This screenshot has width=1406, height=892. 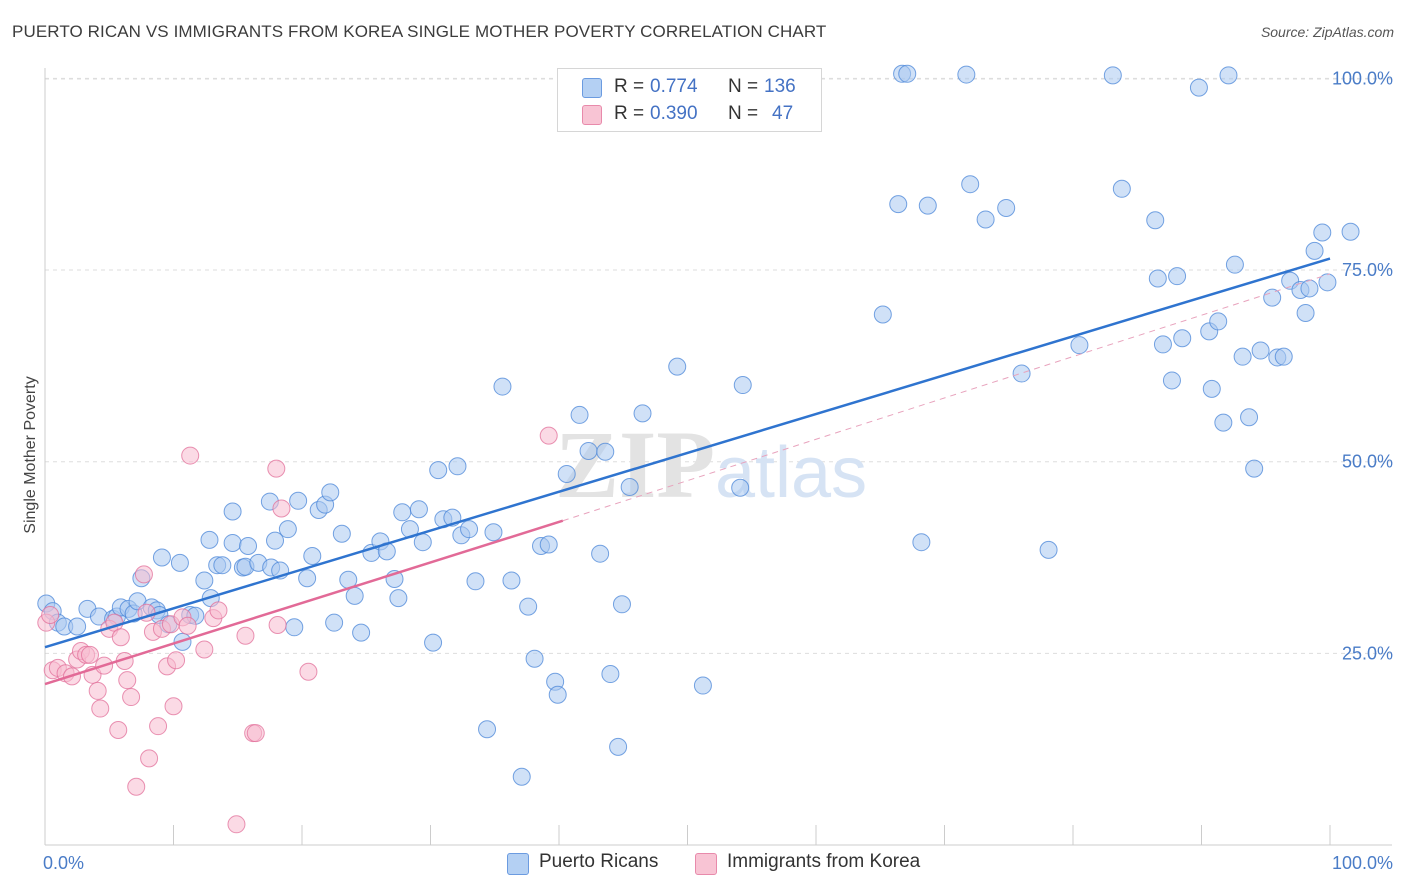 I want to click on correlation-legend: R = 0.774 N = 136 R = 0.390 N = 47, so click(x=689, y=100).